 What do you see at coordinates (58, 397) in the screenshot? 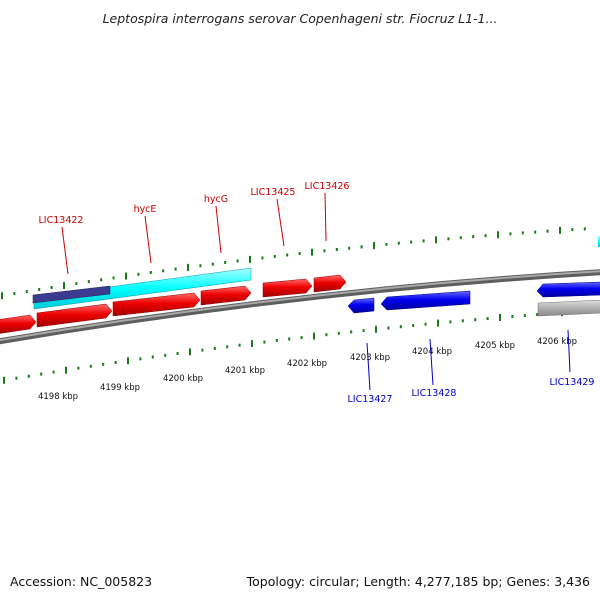
I see `scale-label: 4198 kbp` at bounding box center [58, 397].